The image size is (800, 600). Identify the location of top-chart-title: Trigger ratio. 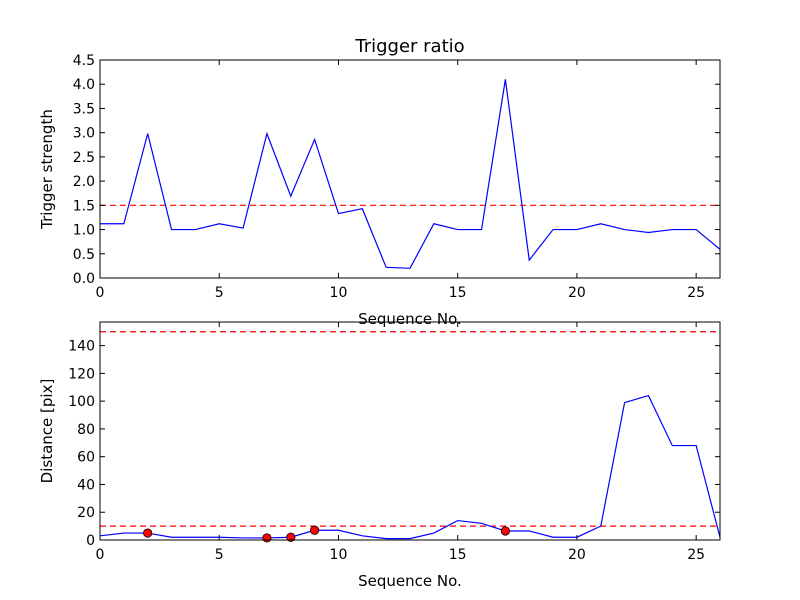
(409, 46).